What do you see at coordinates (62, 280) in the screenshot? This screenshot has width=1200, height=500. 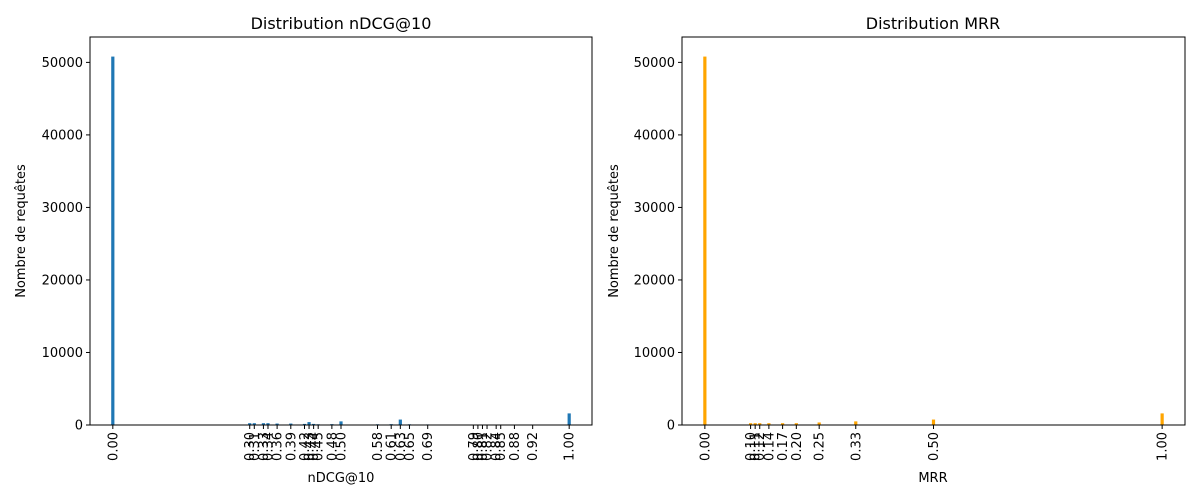 I see `ndcg-y-tick-label: 20000` at bounding box center [62, 280].